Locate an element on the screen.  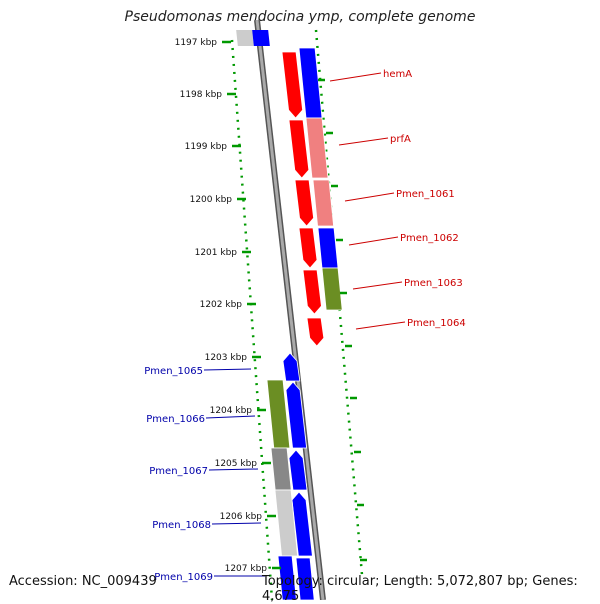
gene-label: Pmen_1063 is located at coordinates (433, 283).